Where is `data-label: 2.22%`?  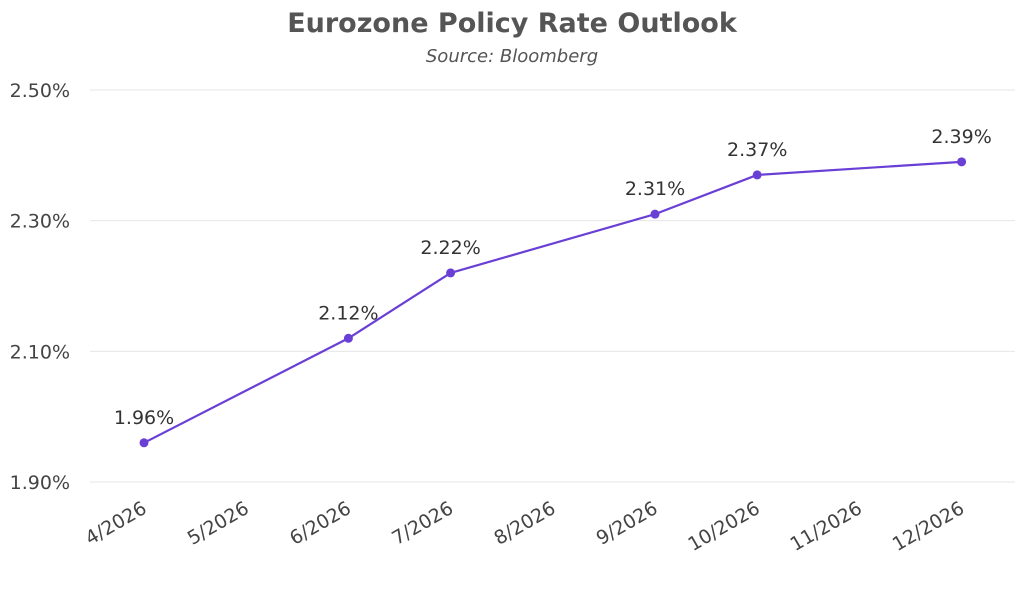 data-label: 2.22% is located at coordinates (450, 248).